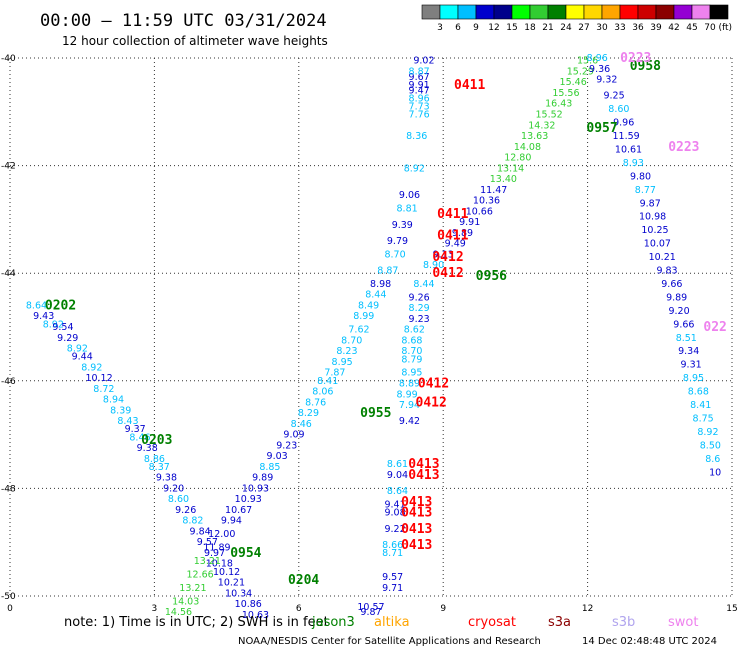  Describe the element at coordinates (623, 622) in the screenshot. I see `satellite-name: s3b` at that location.